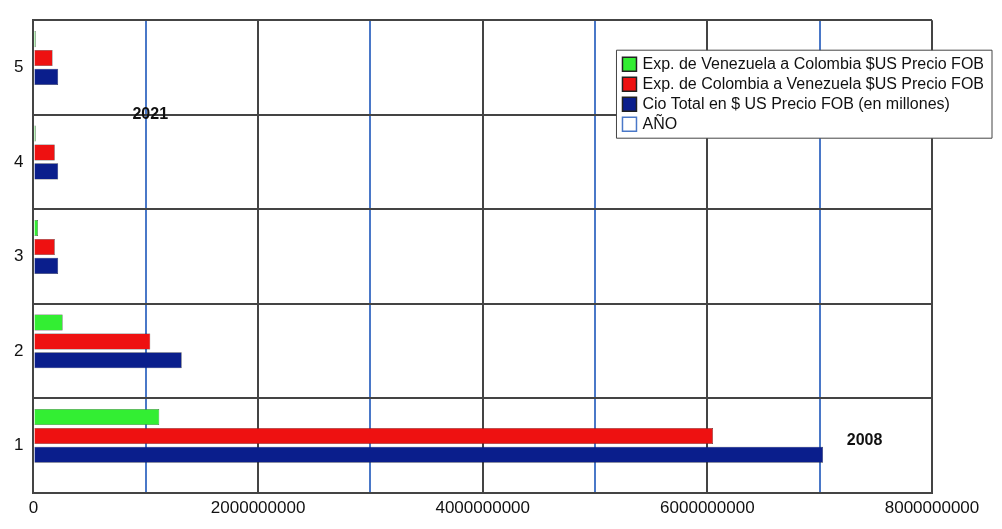 Image resolution: width=1002 pixels, height=529 pixels. I want to click on x-tick-label: 2000000000, so click(258, 508).